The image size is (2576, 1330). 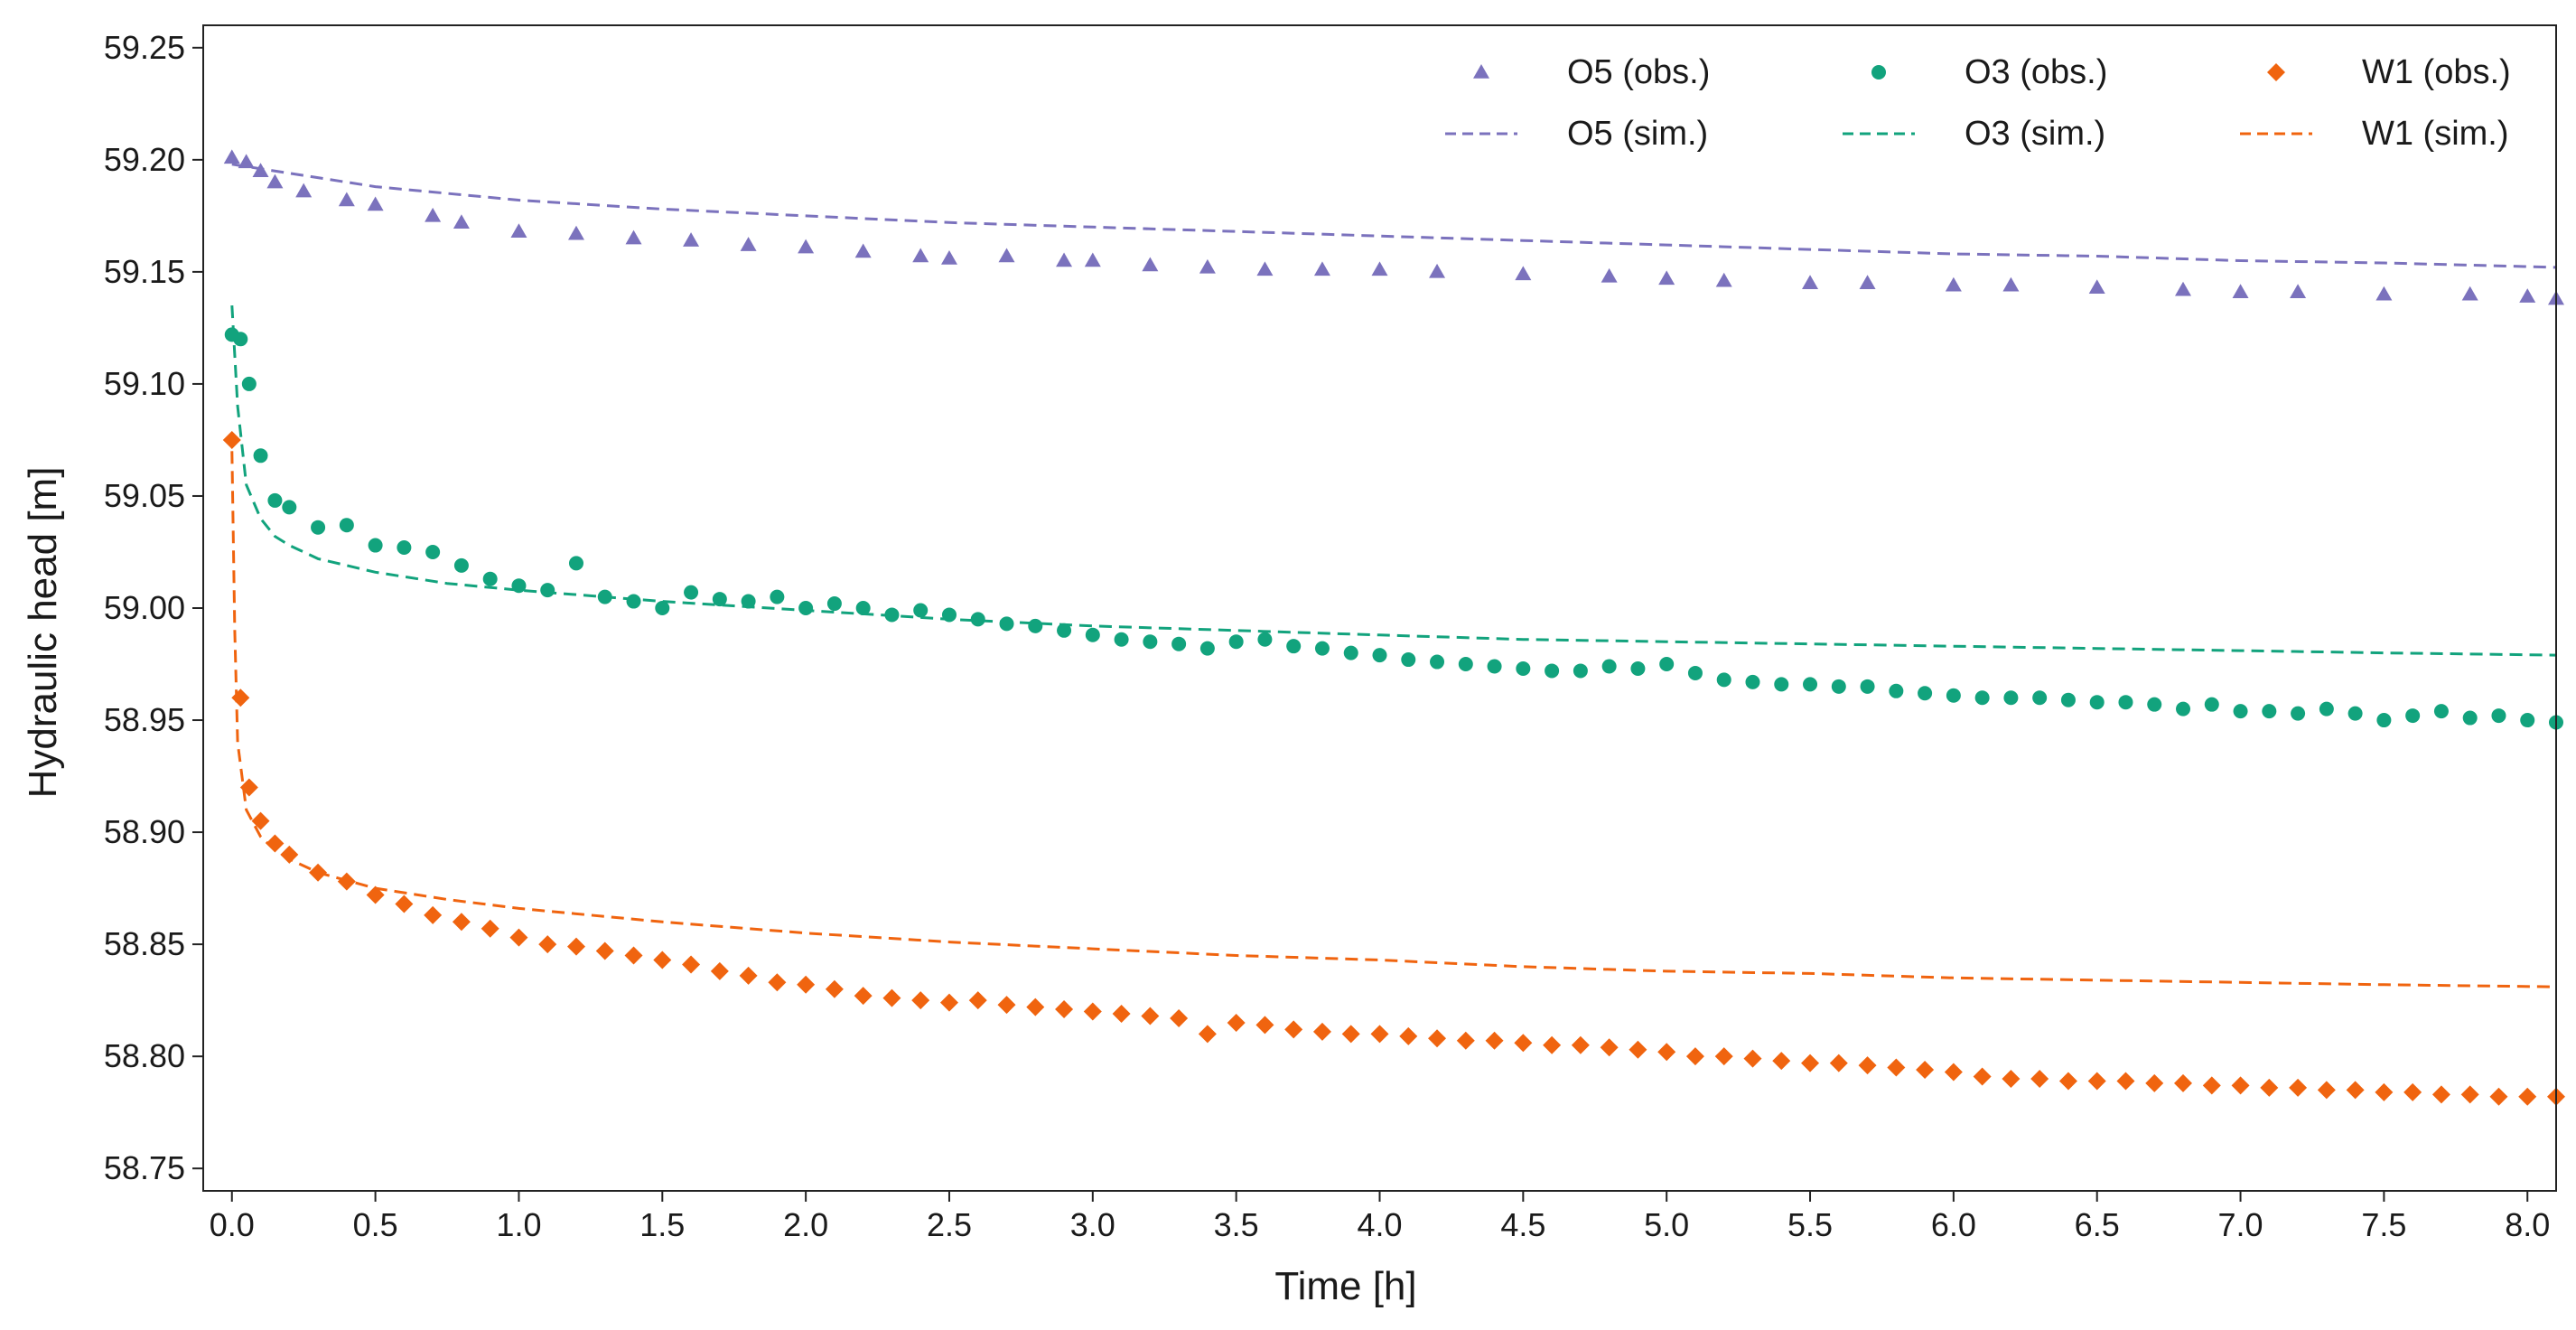 What do you see at coordinates (1236, 1224) in the screenshot?
I see `x-tick-label: 3.5` at bounding box center [1236, 1224].